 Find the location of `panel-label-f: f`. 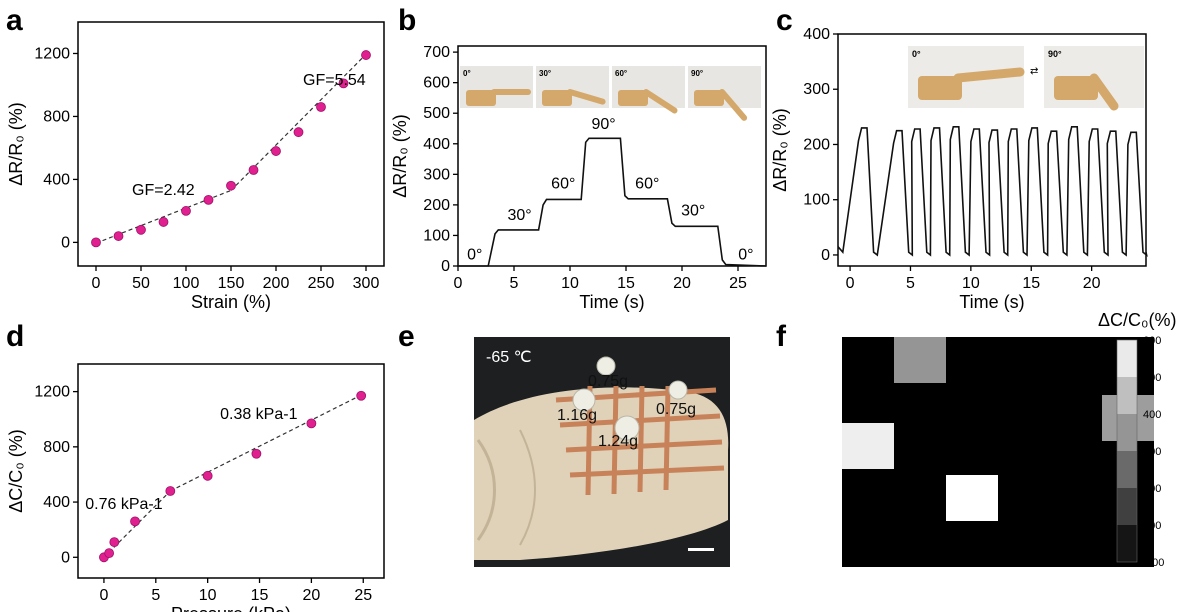

panel-label-f: f is located at coordinates (781, 336).